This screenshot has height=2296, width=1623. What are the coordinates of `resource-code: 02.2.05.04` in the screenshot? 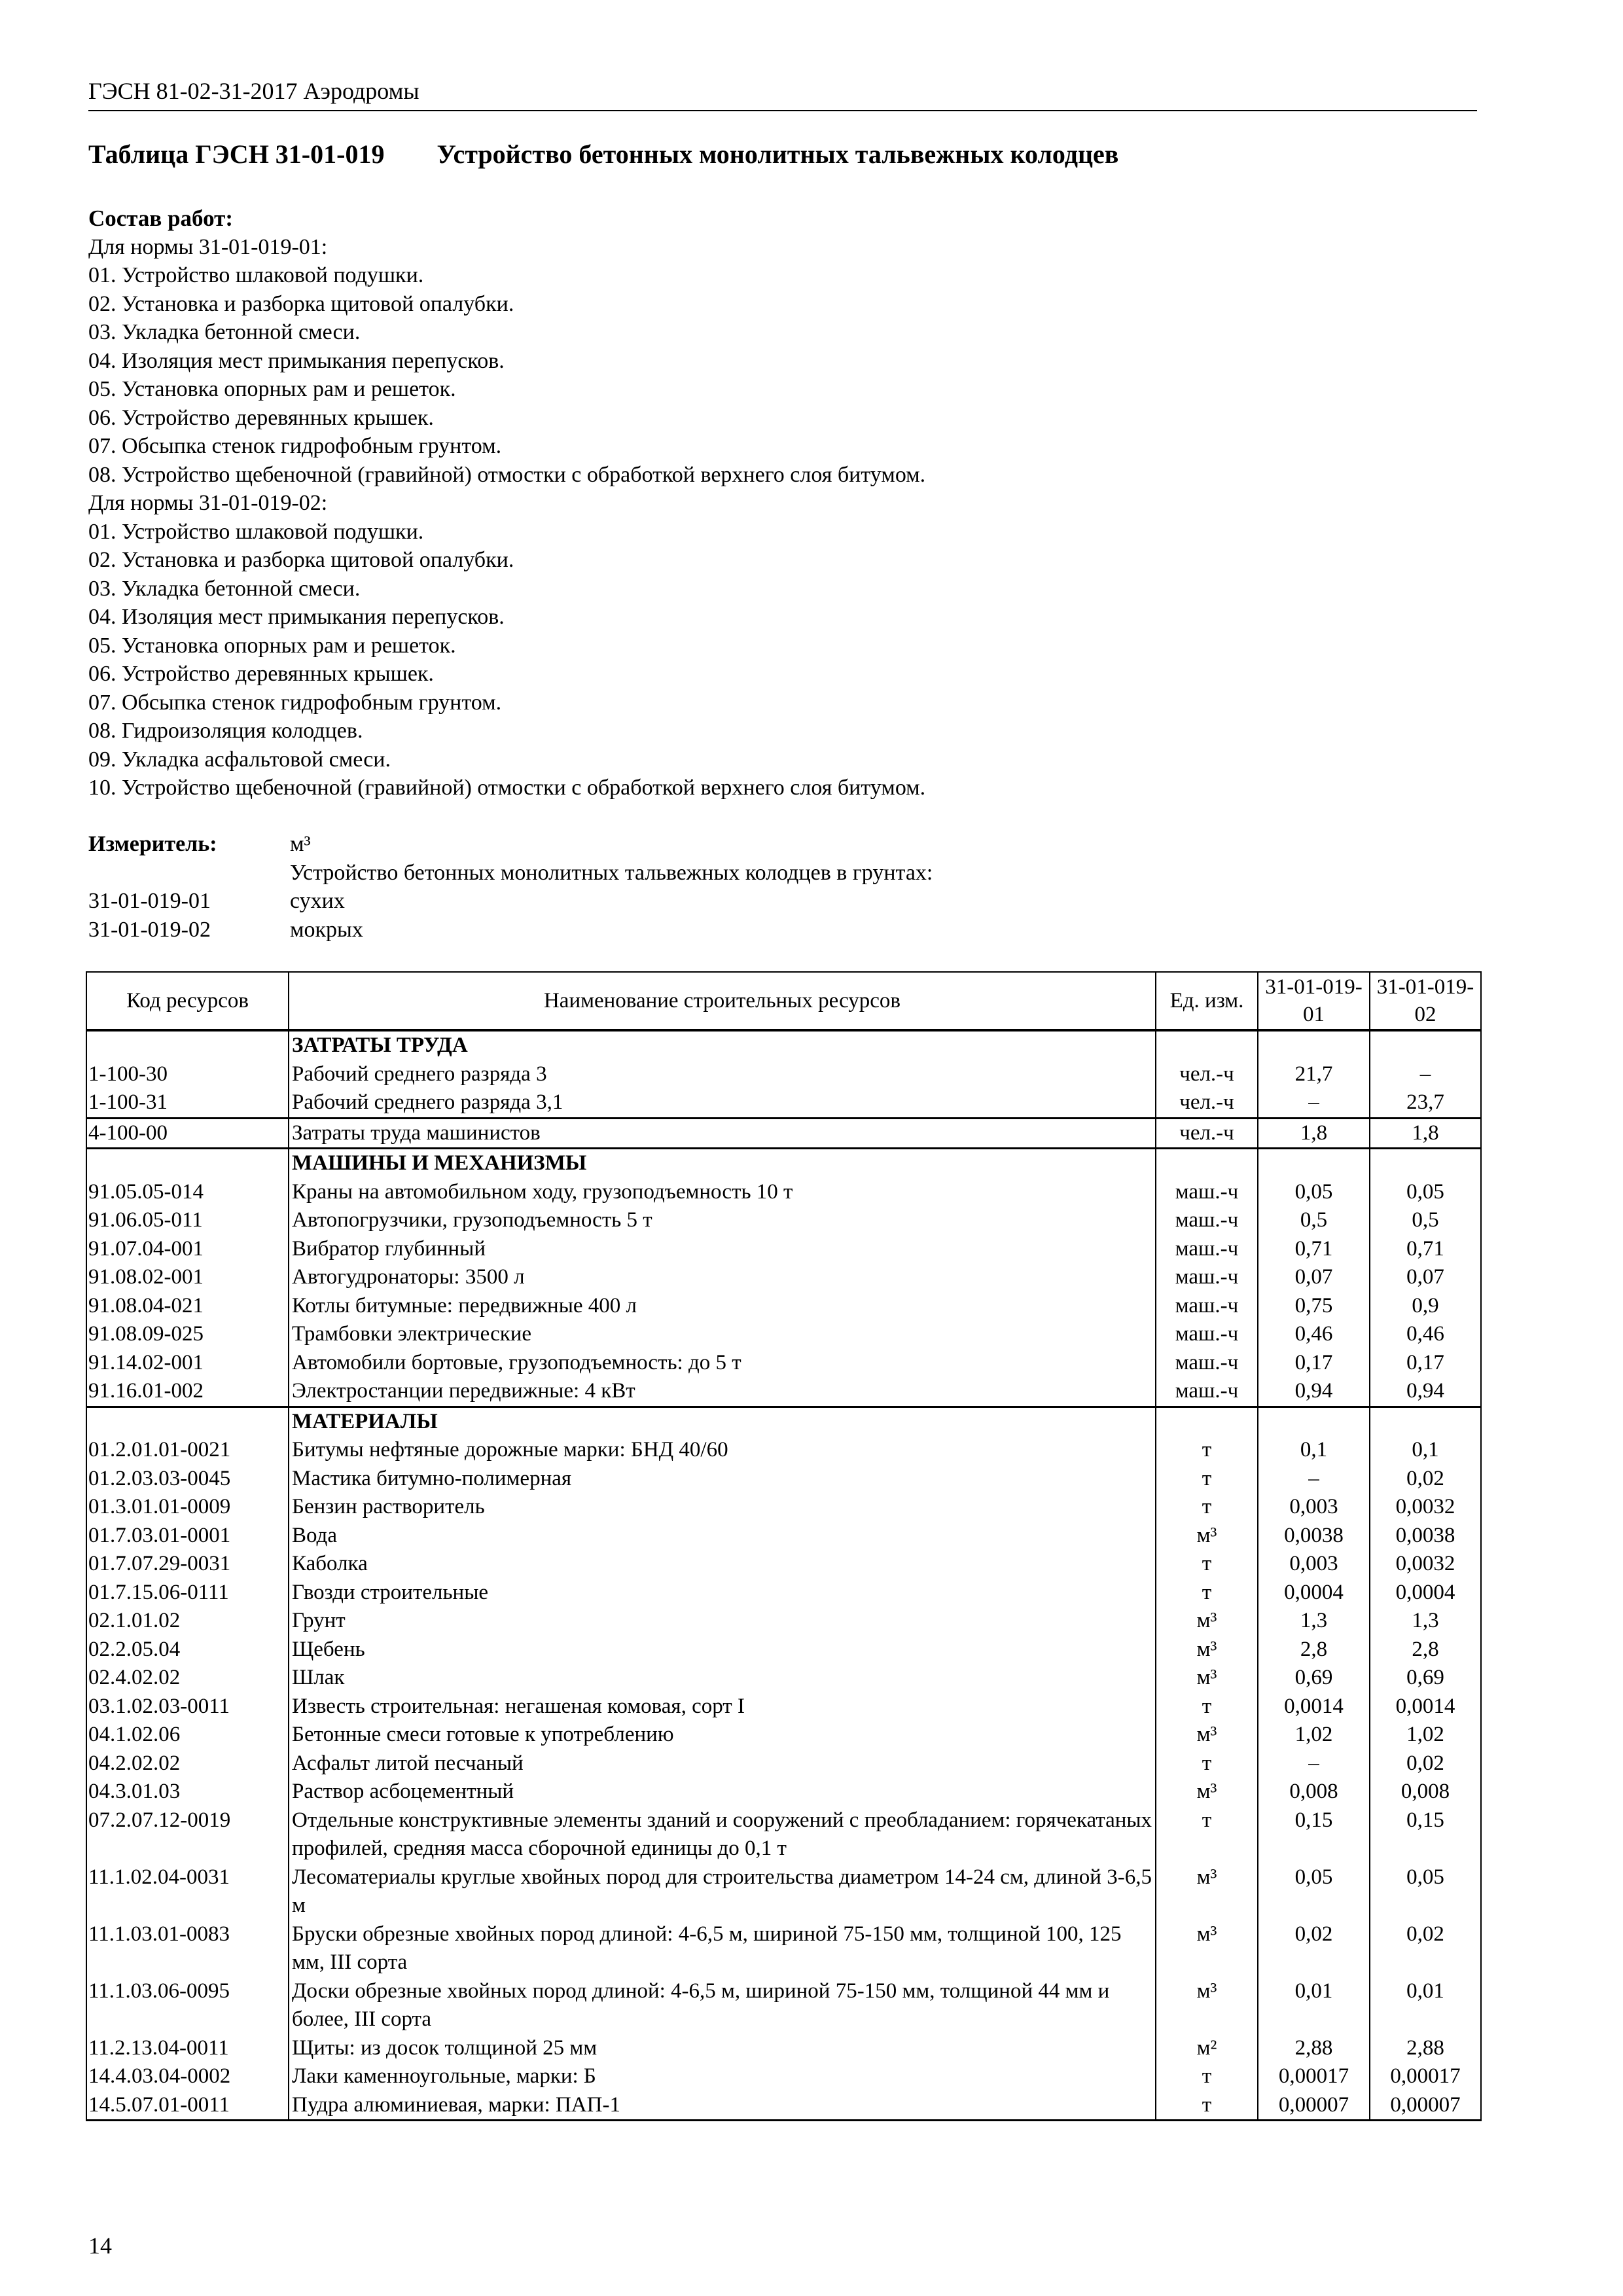 It's located at (188, 1649).